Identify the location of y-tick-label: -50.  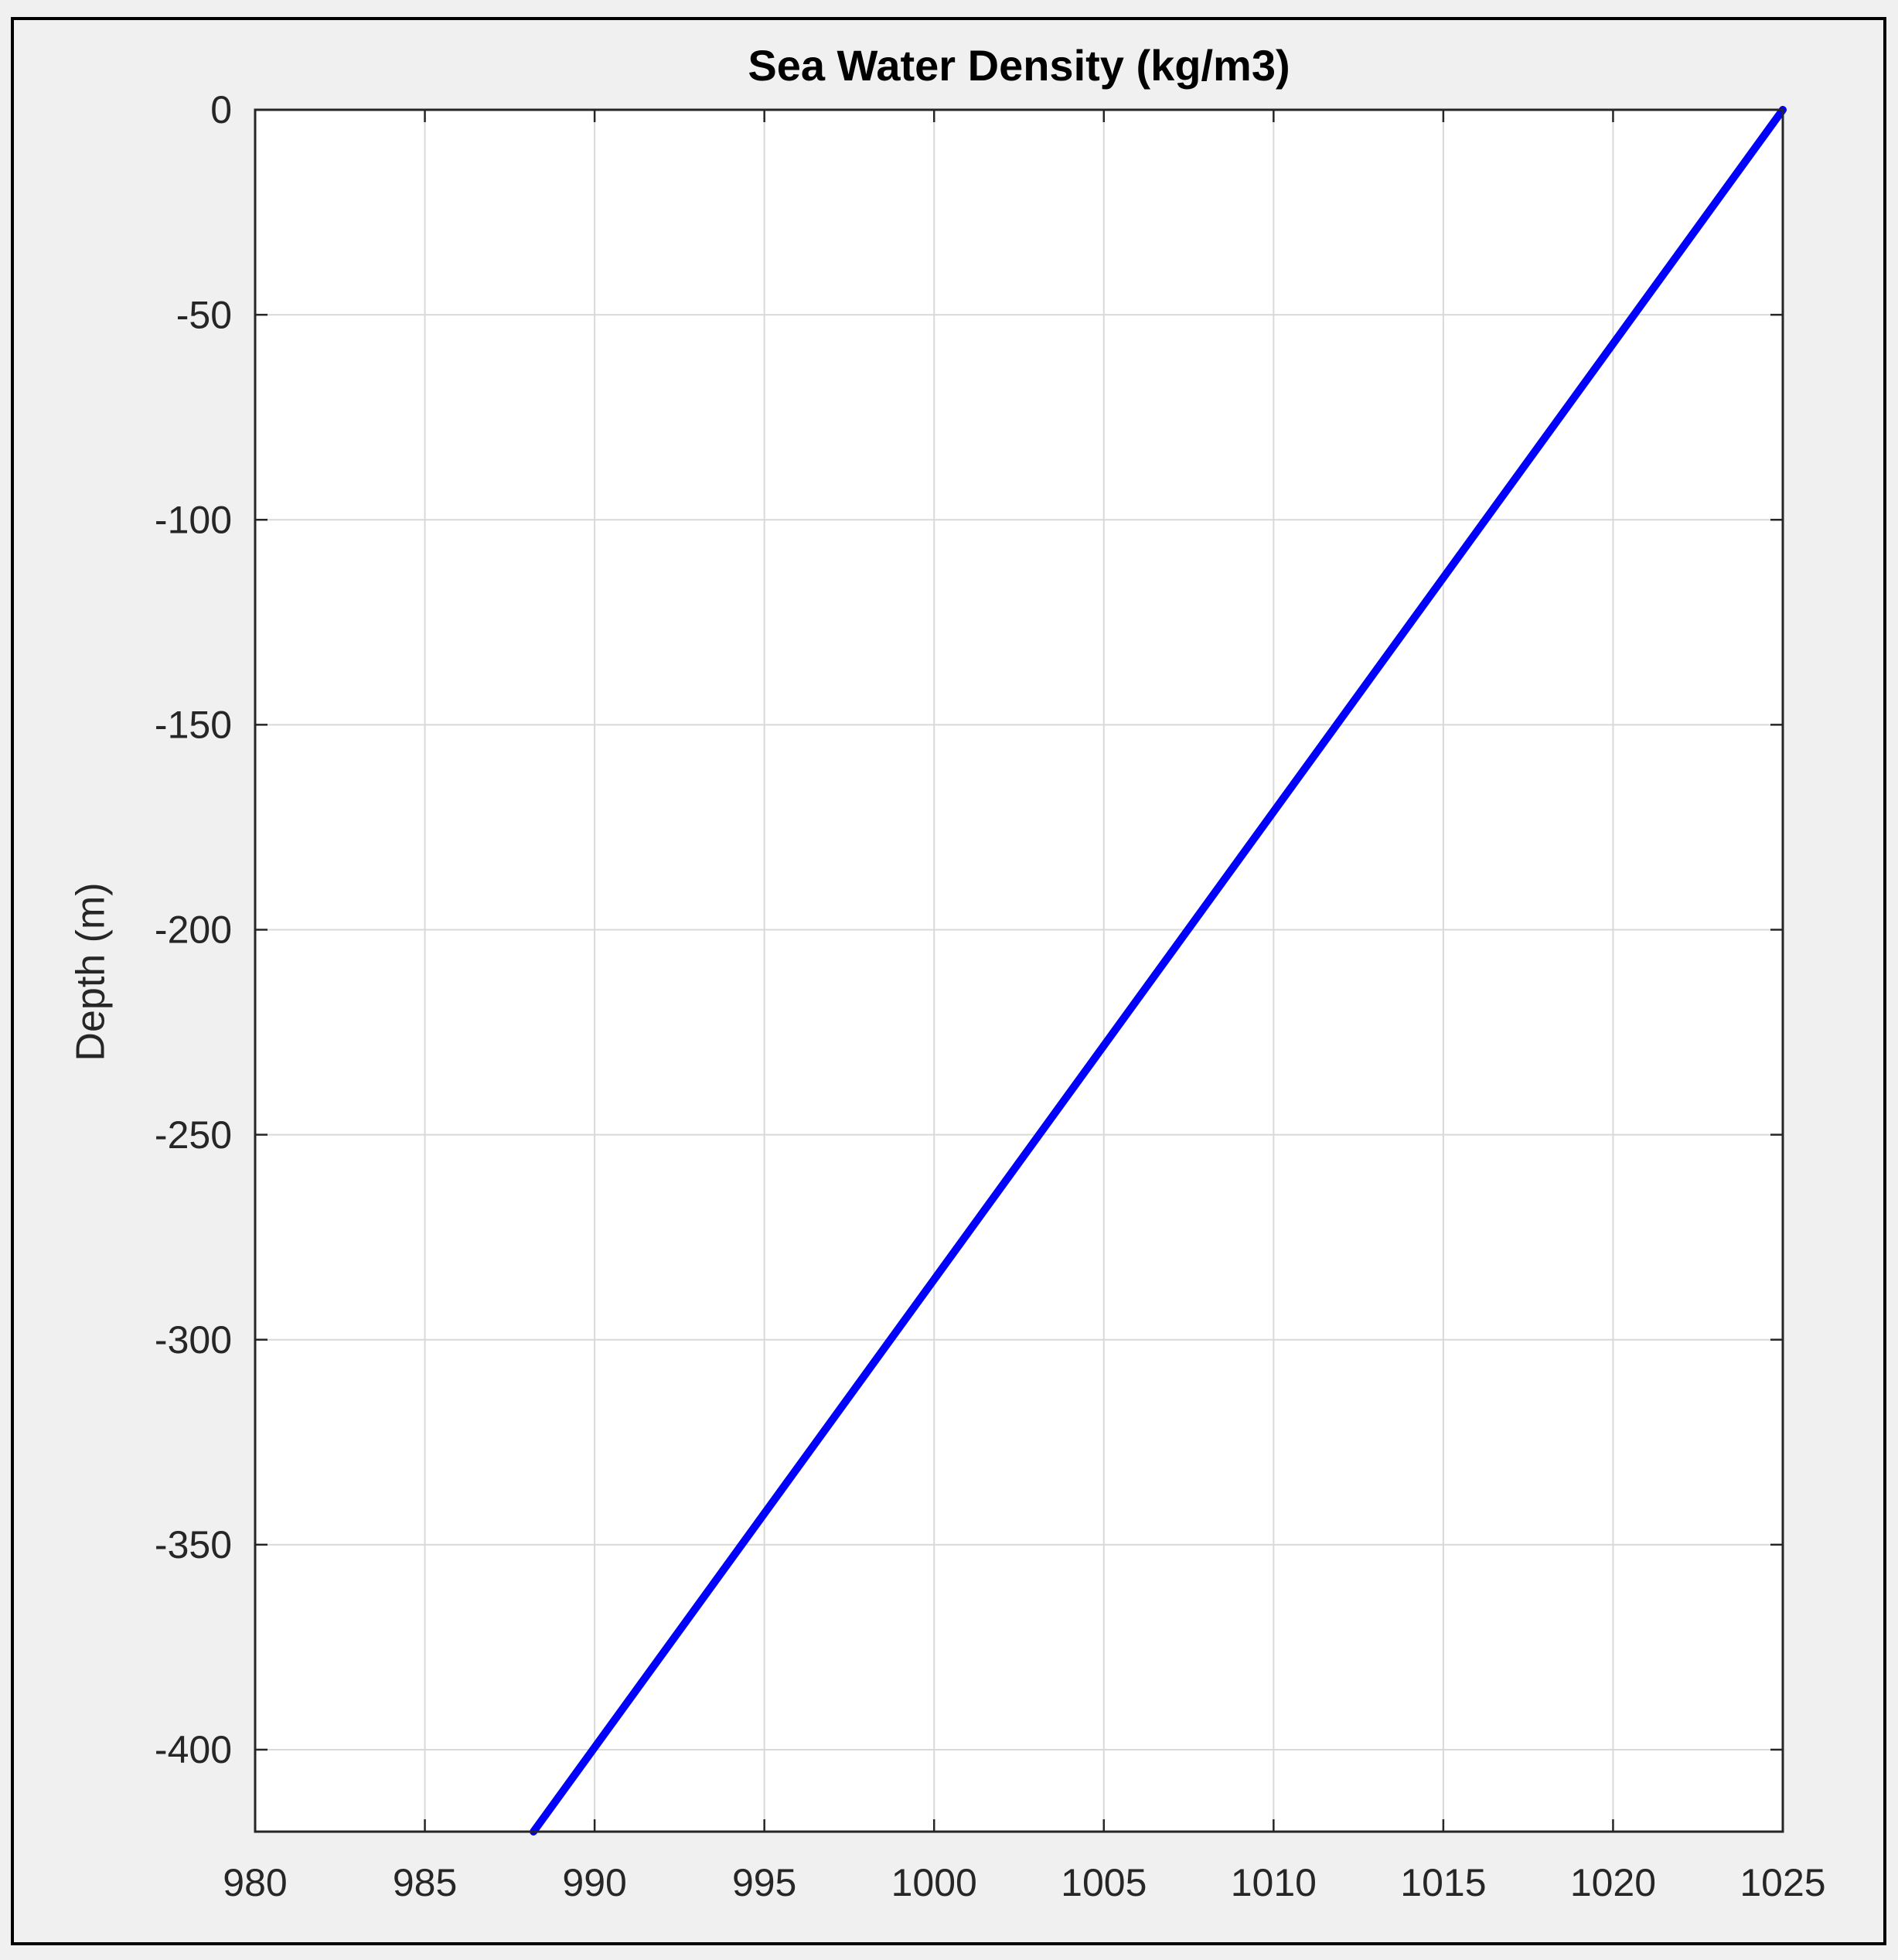
(204, 314).